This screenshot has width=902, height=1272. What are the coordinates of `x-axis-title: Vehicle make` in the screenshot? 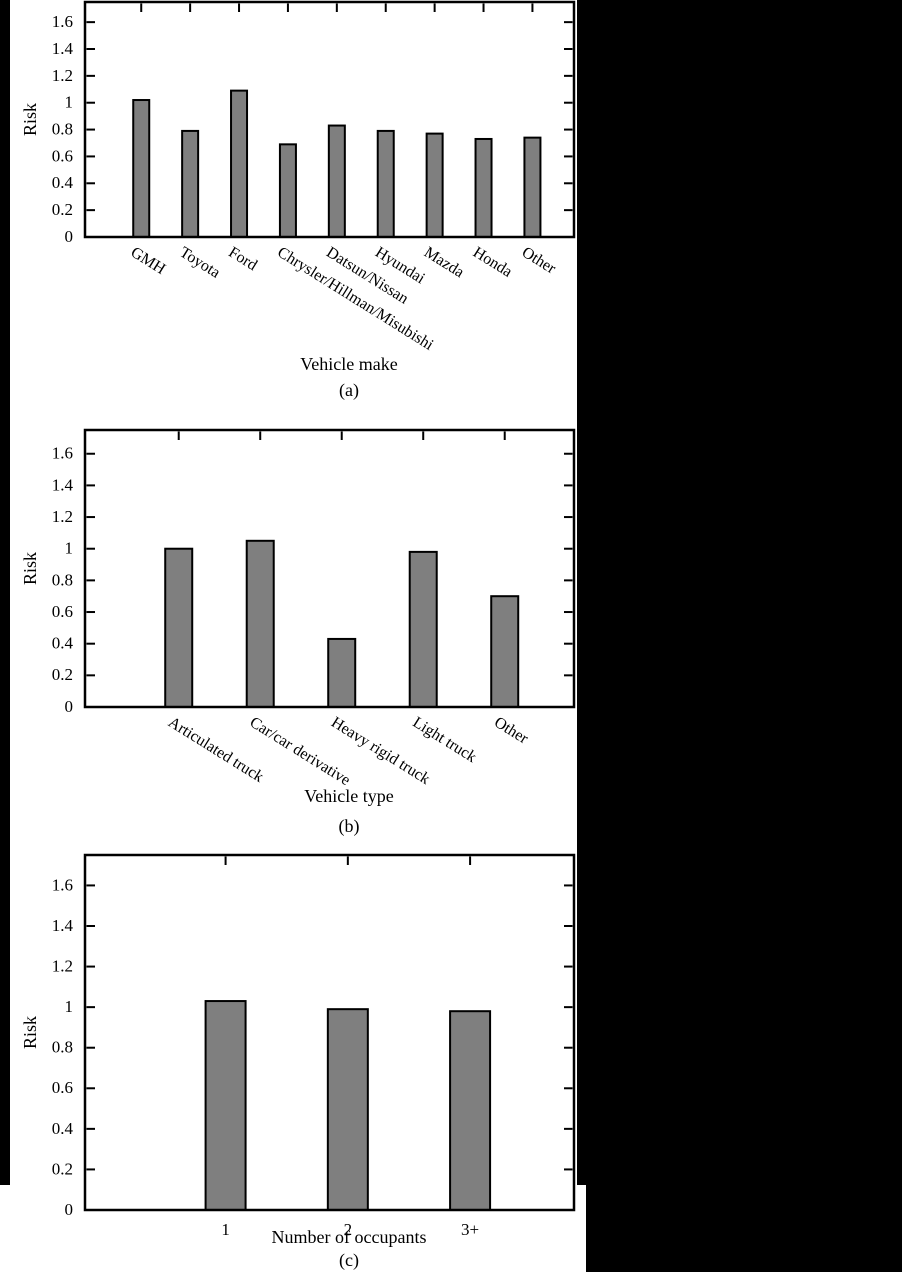 It's located at (348, 364).